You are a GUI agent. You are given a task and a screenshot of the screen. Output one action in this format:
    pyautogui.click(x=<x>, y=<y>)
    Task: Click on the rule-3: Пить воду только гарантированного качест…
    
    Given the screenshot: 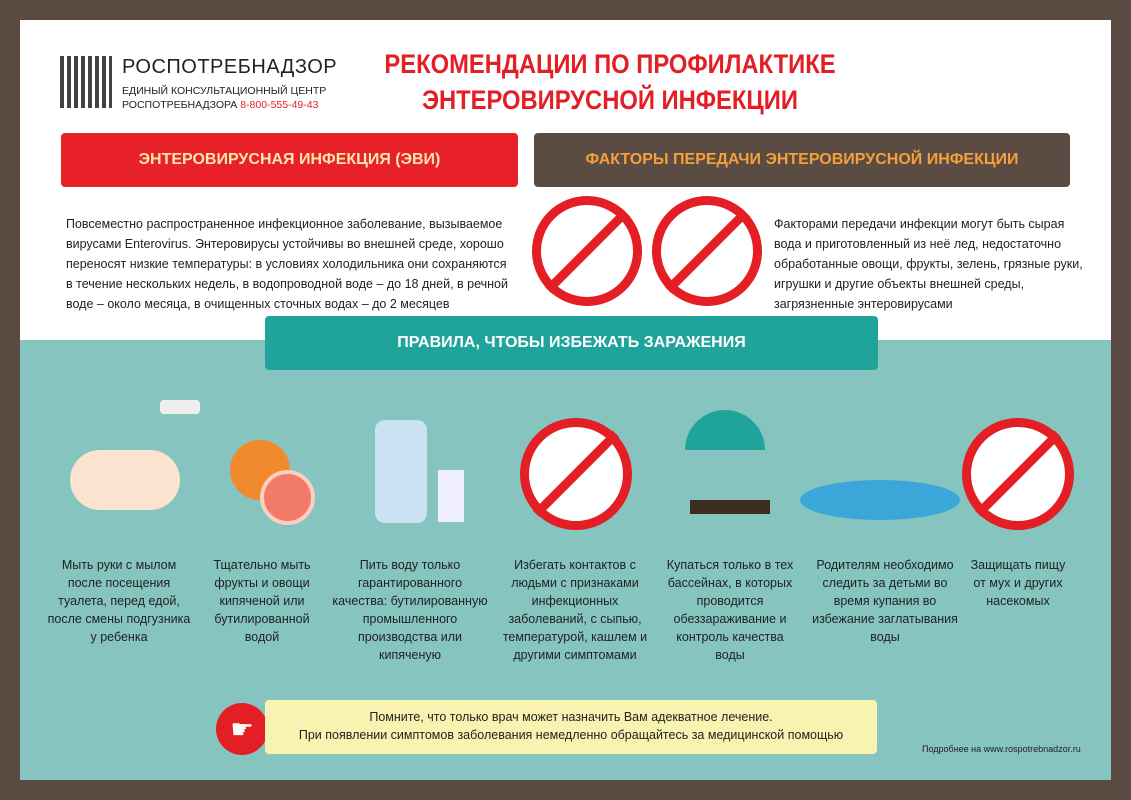 What is the action you would take?
    pyautogui.click(x=410, y=610)
    